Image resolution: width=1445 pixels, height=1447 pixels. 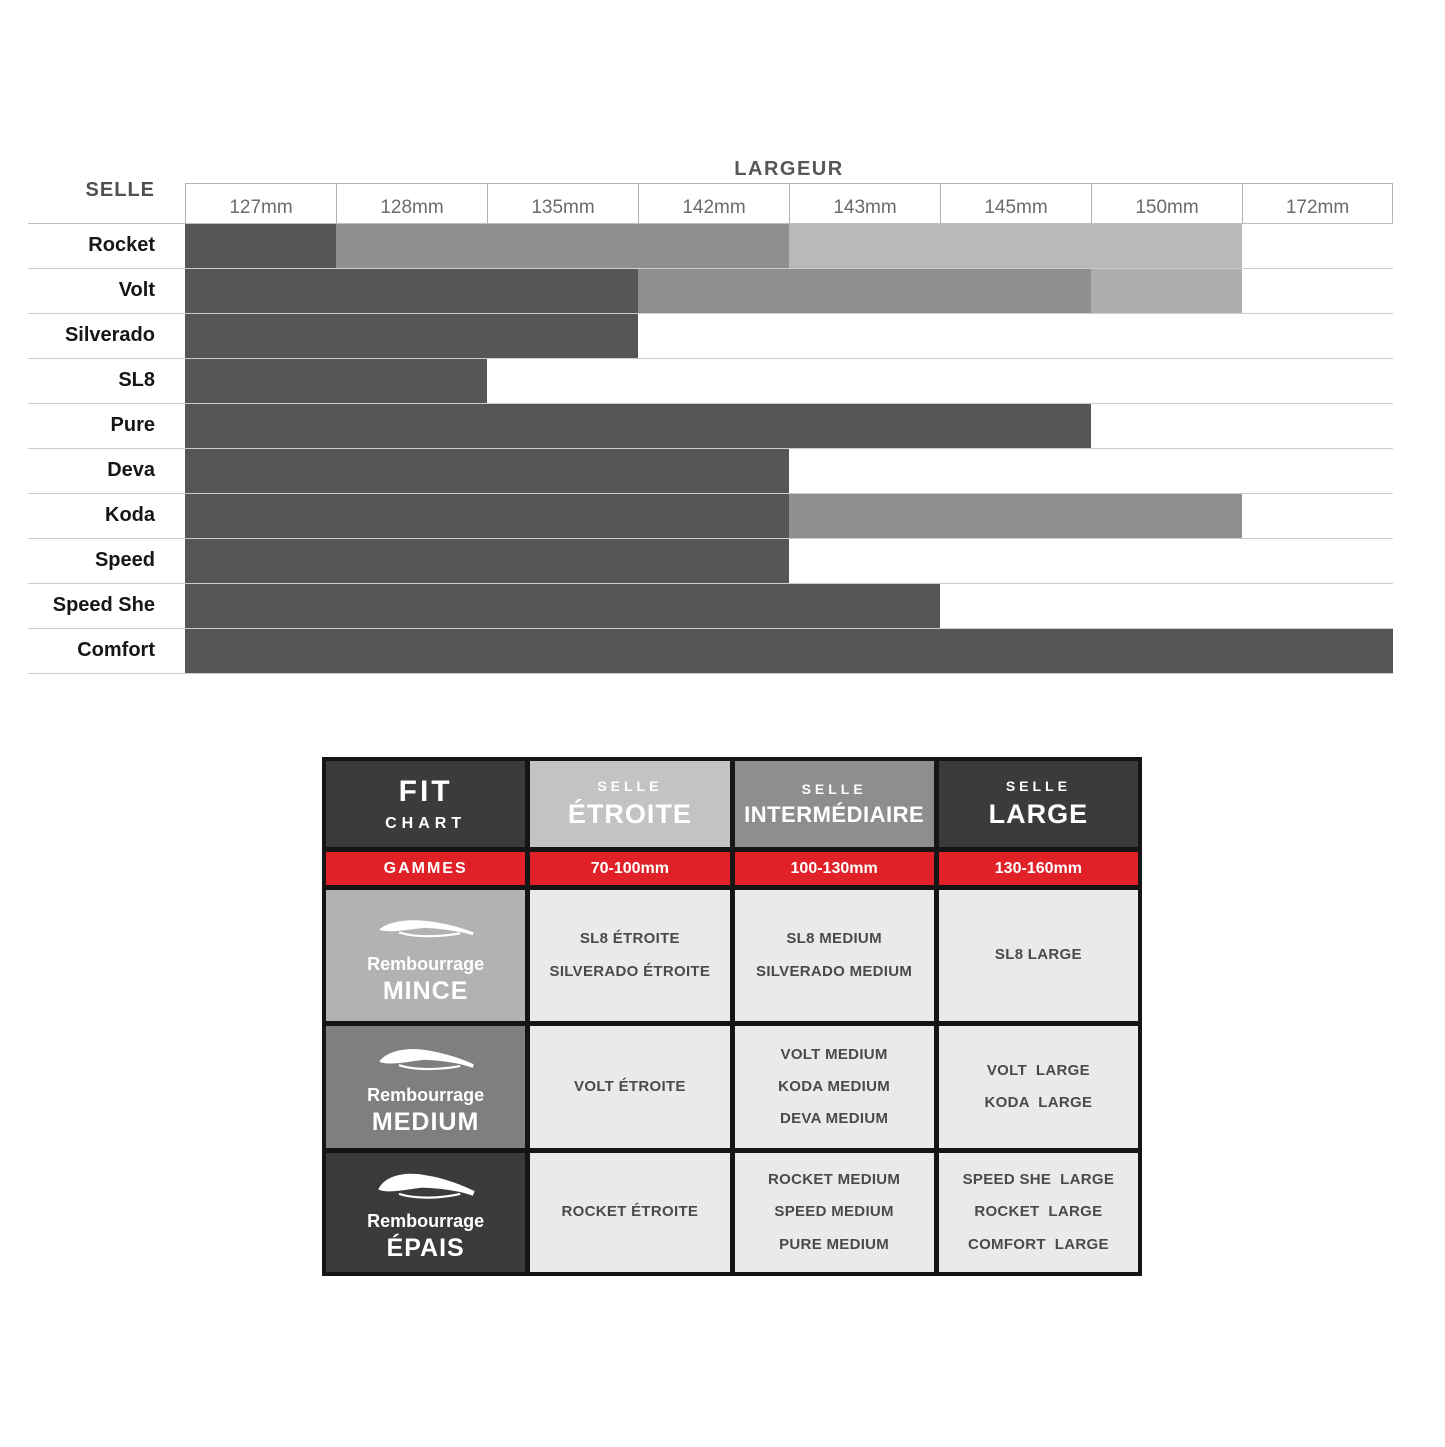 I want to click on saddle-model-entry: KODA LARGE, so click(x=1038, y=1102).